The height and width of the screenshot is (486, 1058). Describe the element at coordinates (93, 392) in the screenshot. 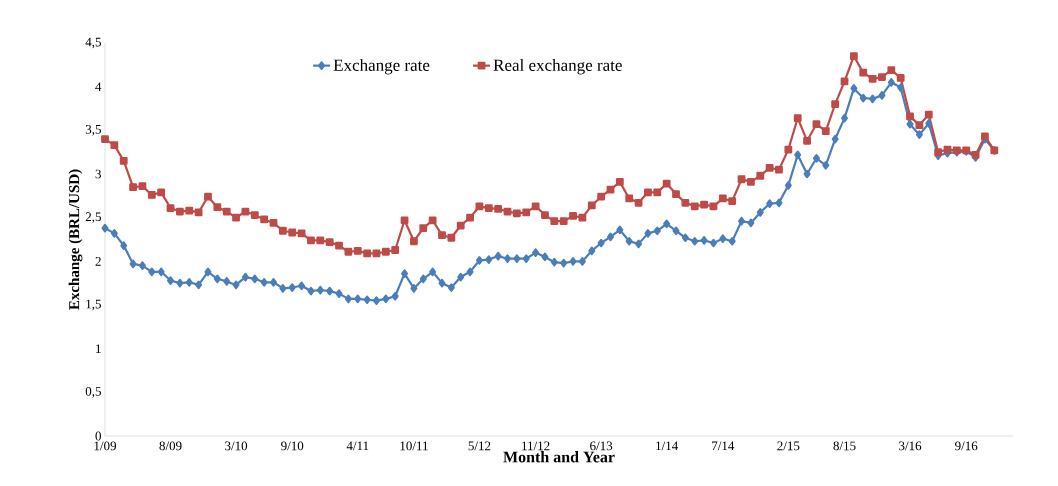

I see `y-tick-label: 0,5` at that location.